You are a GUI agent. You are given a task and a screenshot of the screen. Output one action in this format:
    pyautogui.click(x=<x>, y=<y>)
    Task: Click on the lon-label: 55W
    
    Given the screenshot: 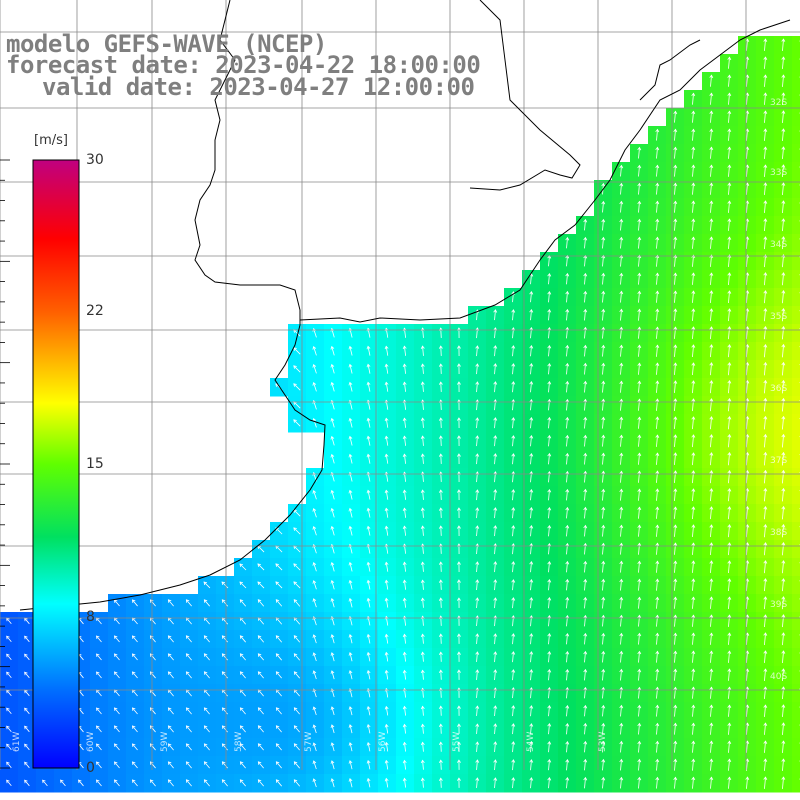 What is the action you would take?
    pyautogui.click(x=457, y=741)
    